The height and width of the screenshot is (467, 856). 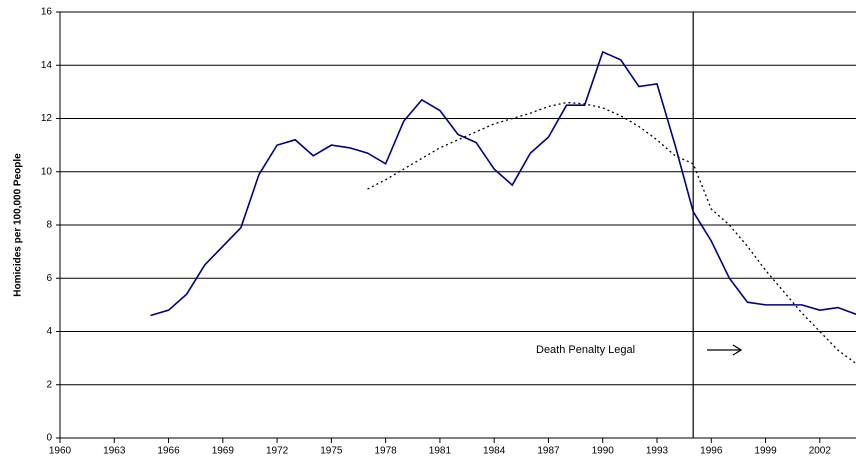 What do you see at coordinates (548, 451) in the screenshot?
I see `x-tick-label: 1987` at bounding box center [548, 451].